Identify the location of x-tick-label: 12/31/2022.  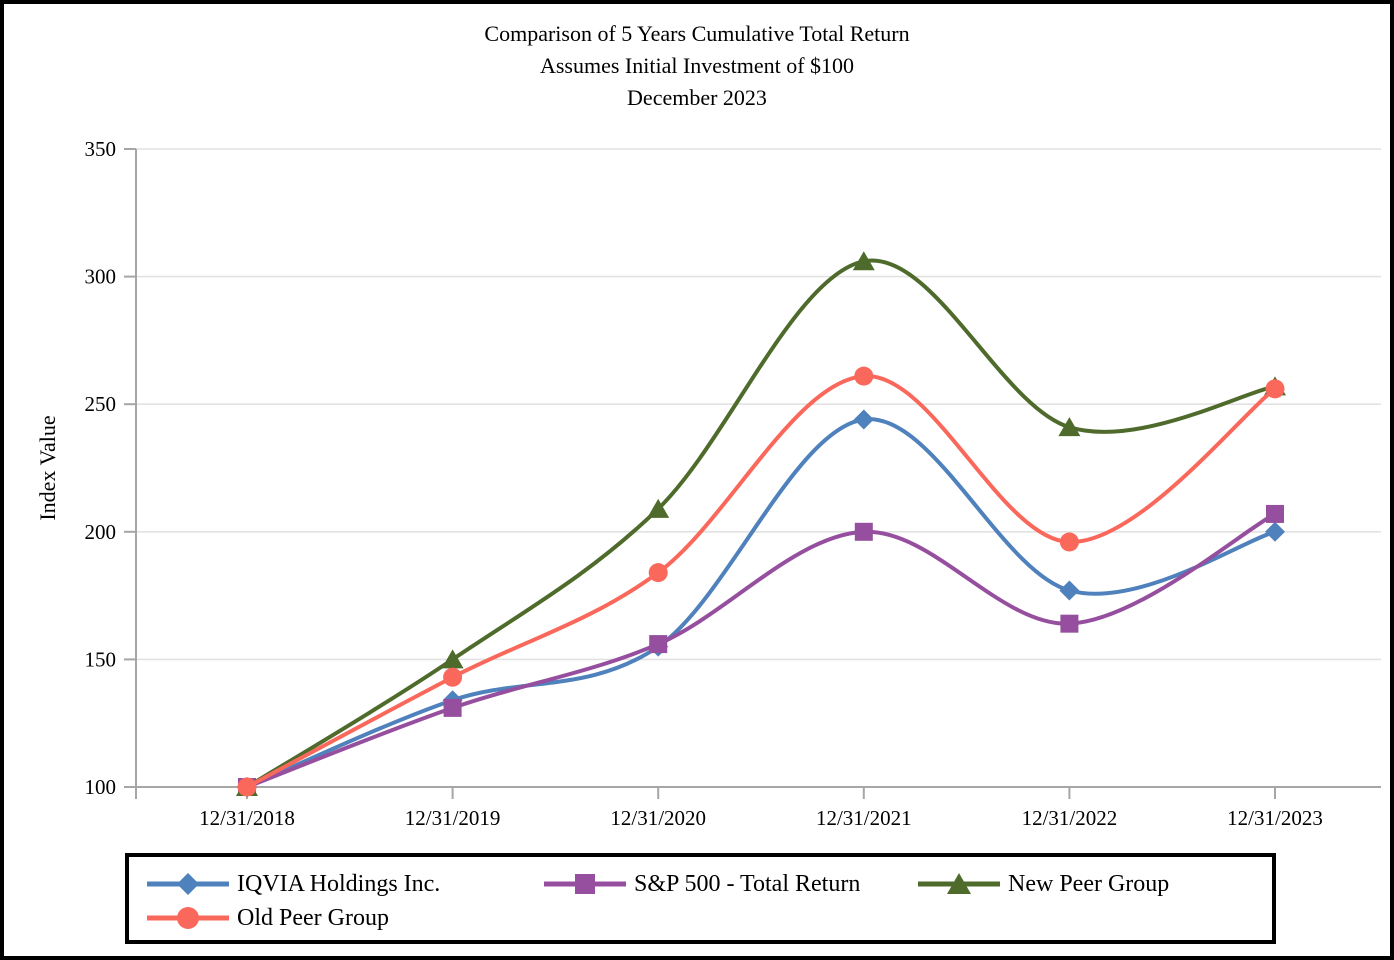
(1070, 818).